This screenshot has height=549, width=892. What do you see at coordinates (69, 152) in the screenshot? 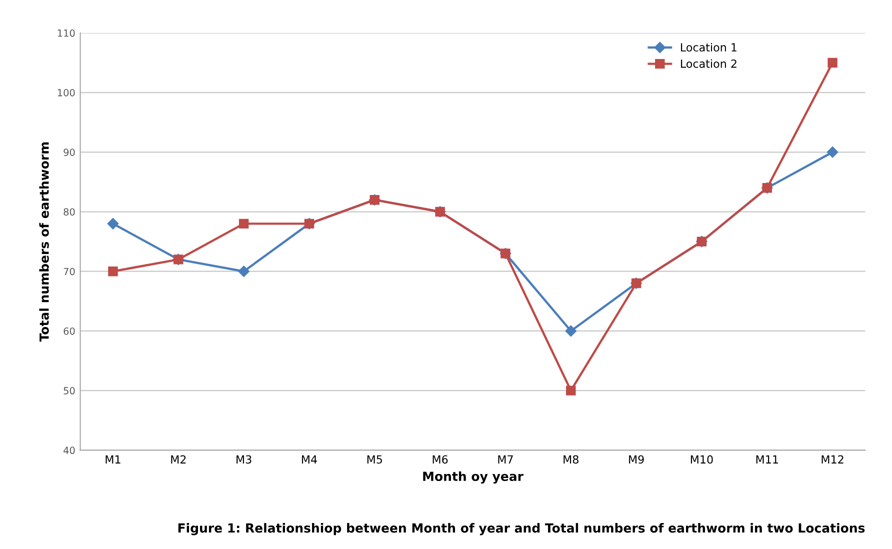
I see `y-tick-label: 90` at bounding box center [69, 152].